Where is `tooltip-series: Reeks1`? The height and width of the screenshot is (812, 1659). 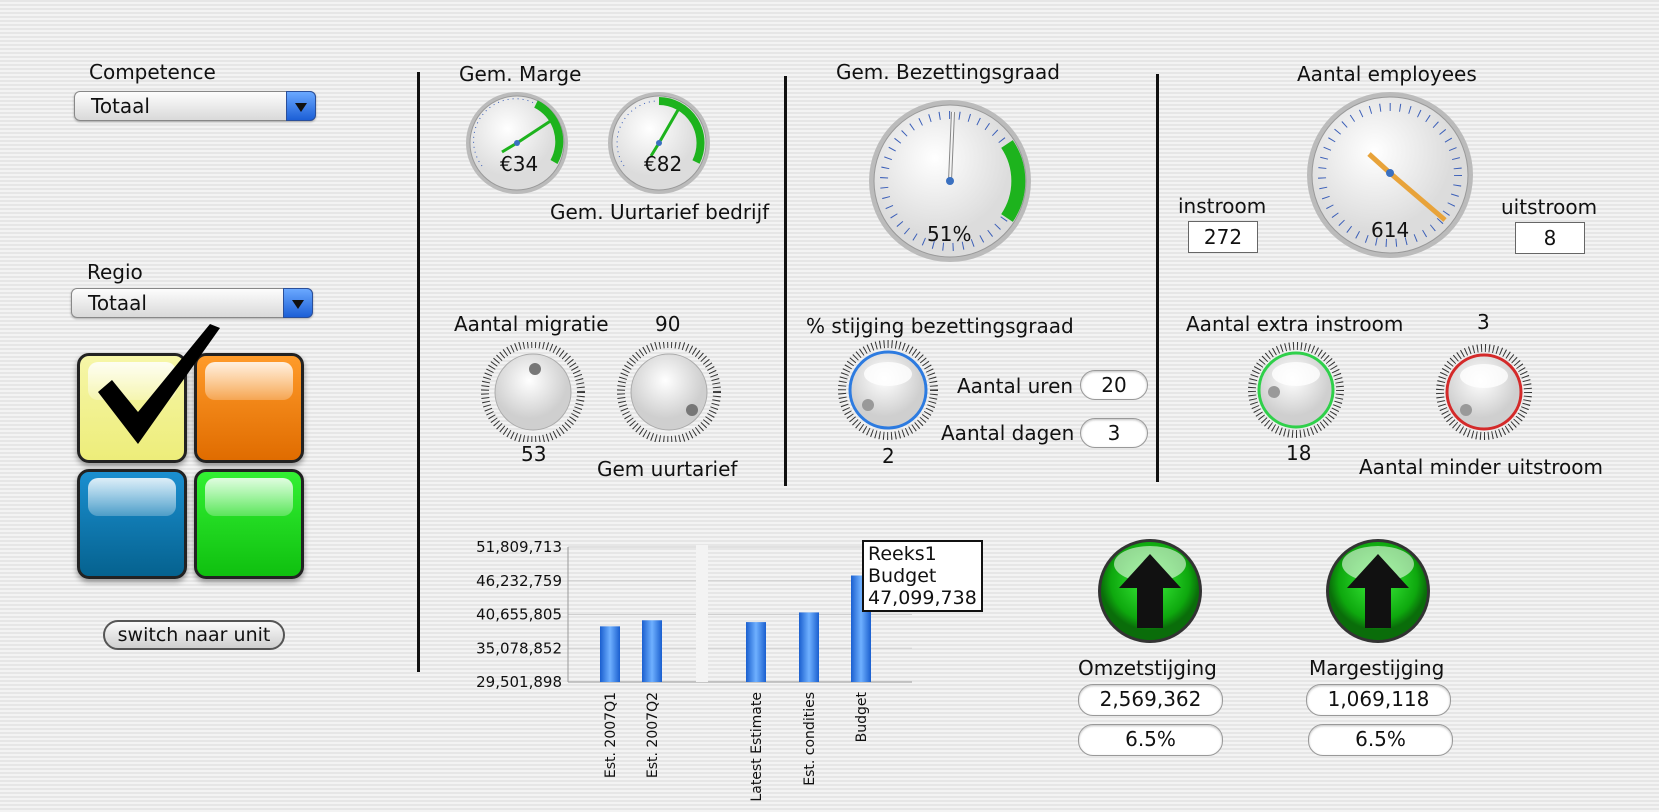
tooltip-series: Reeks1 is located at coordinates (902, 554).